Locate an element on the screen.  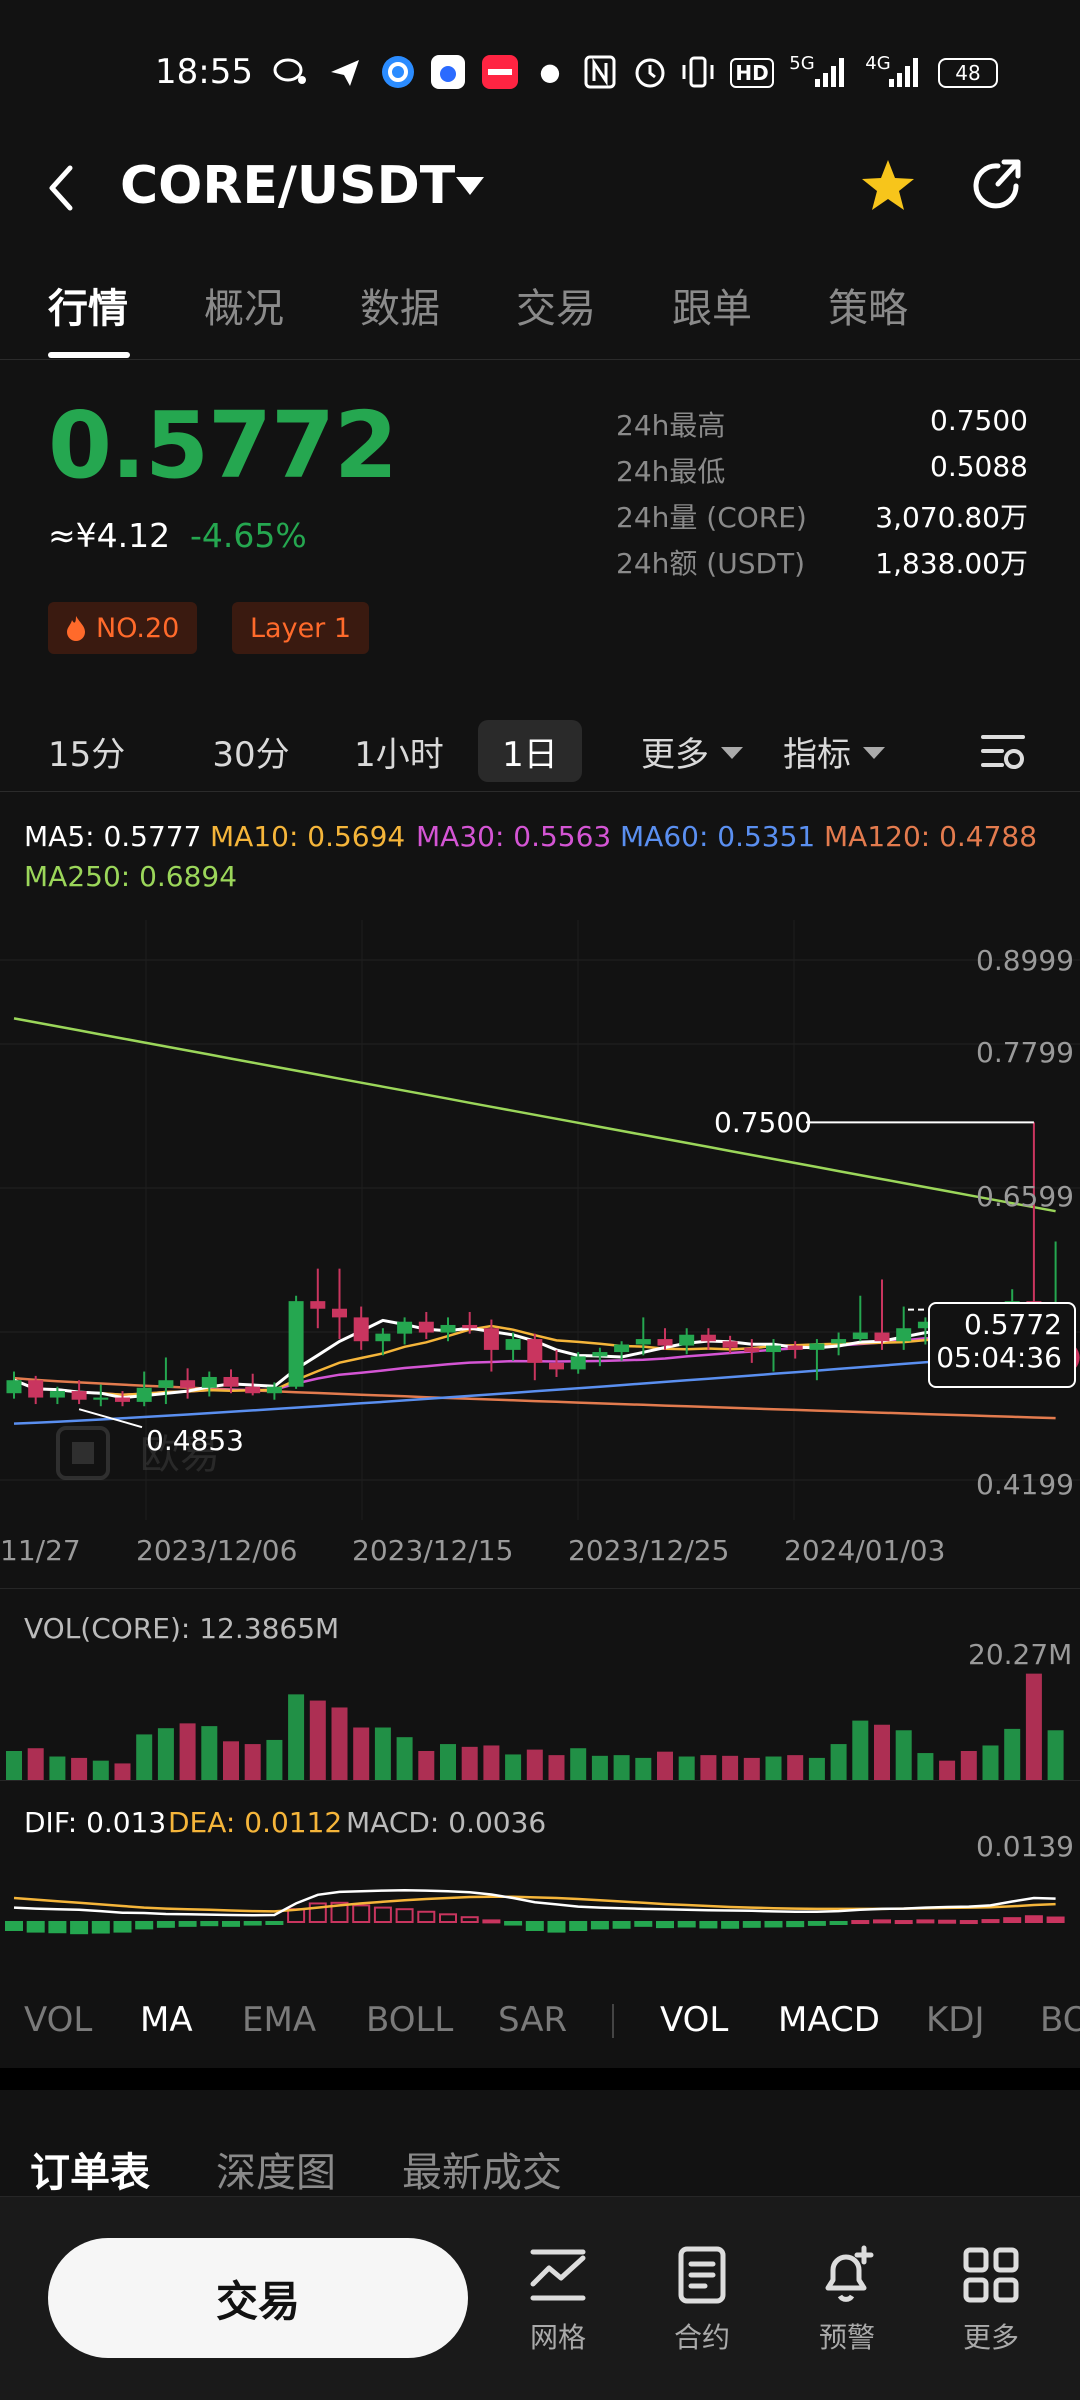
stat-turnover-label: 24h额 (USDT) is located at coordinates (711, 563).